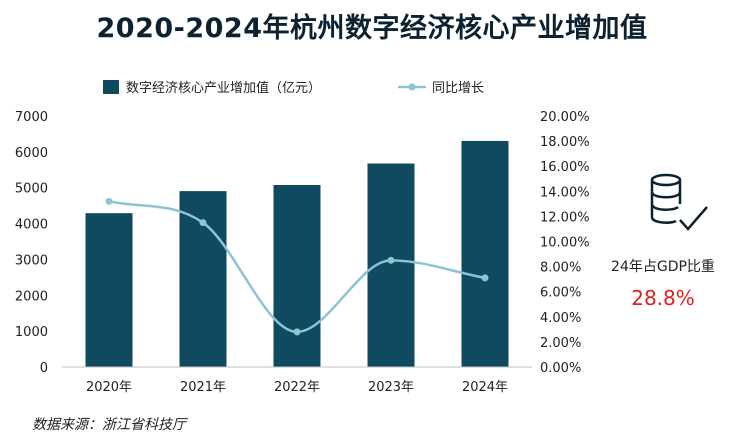 The image size is (744, 448). I want to click on x-tick-label: 2023年, so click(391, 387).